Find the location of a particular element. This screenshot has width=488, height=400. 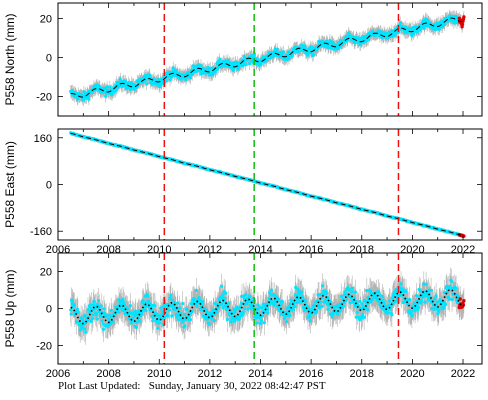

y-axis-label-up: P558 Up (mm) is located at coordinates (10, 308).